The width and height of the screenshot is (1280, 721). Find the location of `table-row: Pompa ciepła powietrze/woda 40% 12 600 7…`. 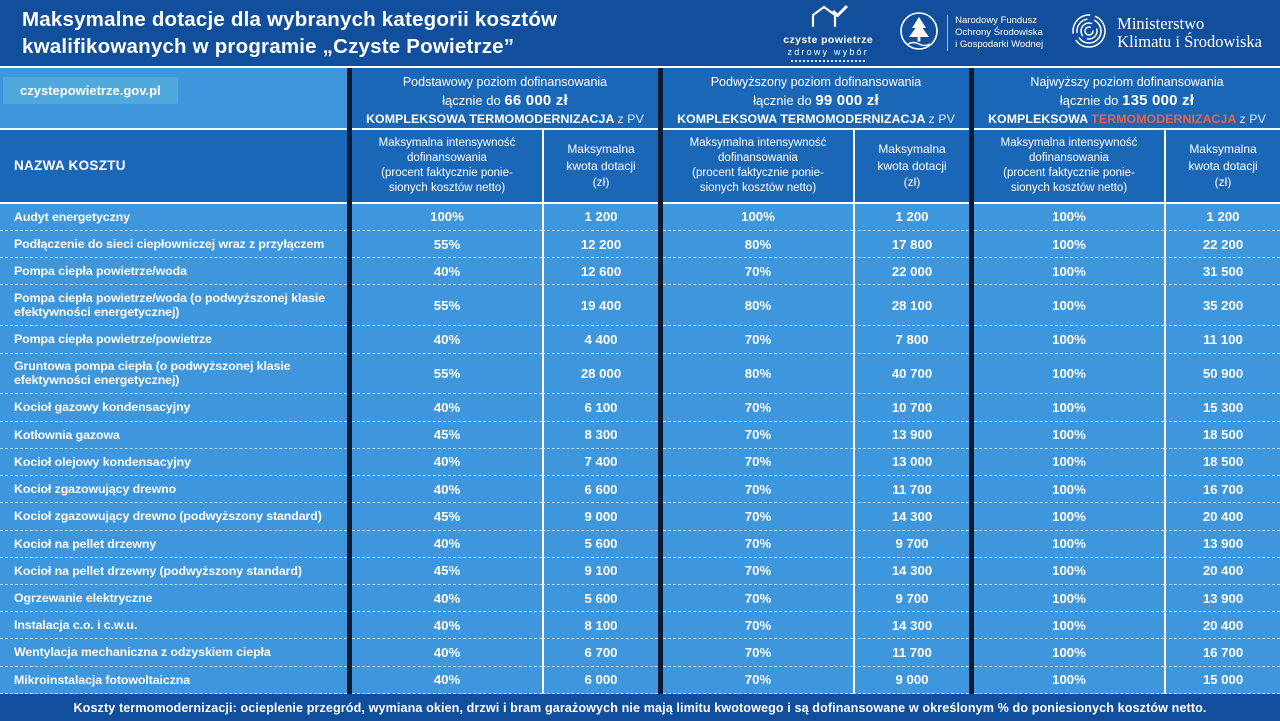

table-row: Pompa ciepła powietrze/woda 40% 12 600 7… is located at coordinates (640, 272).